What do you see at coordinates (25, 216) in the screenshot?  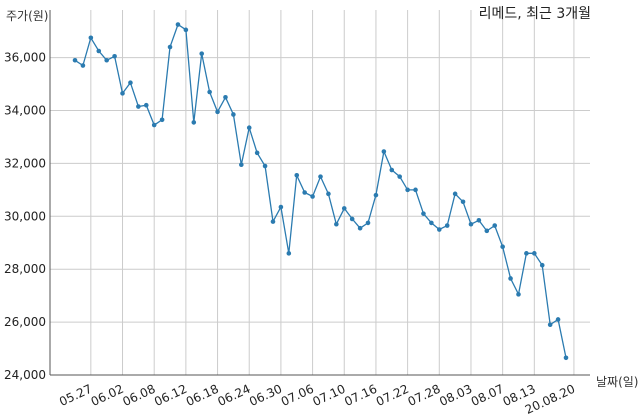 I see `y-tick-label: 30,000` at bounding box center [25, 216].